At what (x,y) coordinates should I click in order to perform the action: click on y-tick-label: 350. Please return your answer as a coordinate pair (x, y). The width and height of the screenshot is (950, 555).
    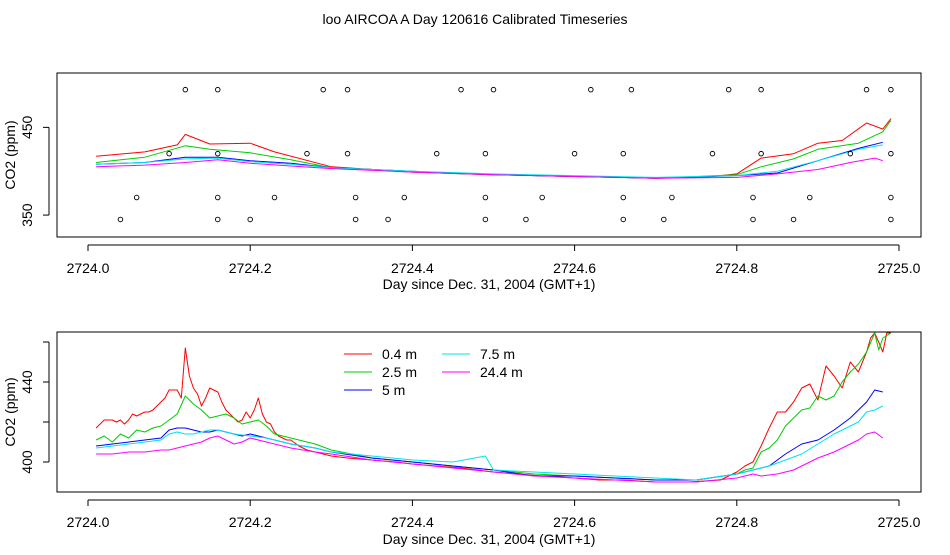
    Looking at the image, I should click on (27, 215).